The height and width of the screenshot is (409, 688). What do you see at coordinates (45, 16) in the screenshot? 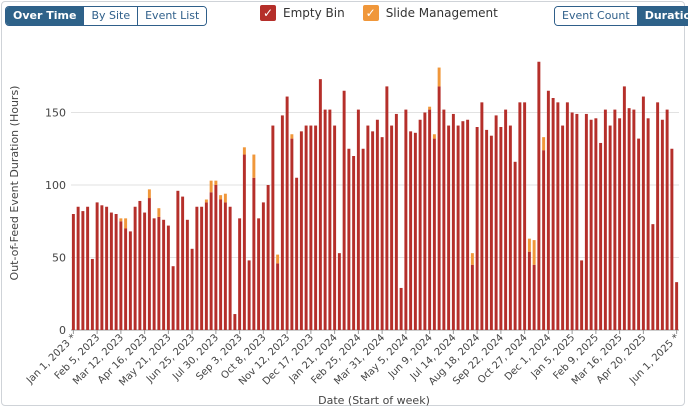
I see `over-time-button: Over Time` at bounding box center [45, 16].